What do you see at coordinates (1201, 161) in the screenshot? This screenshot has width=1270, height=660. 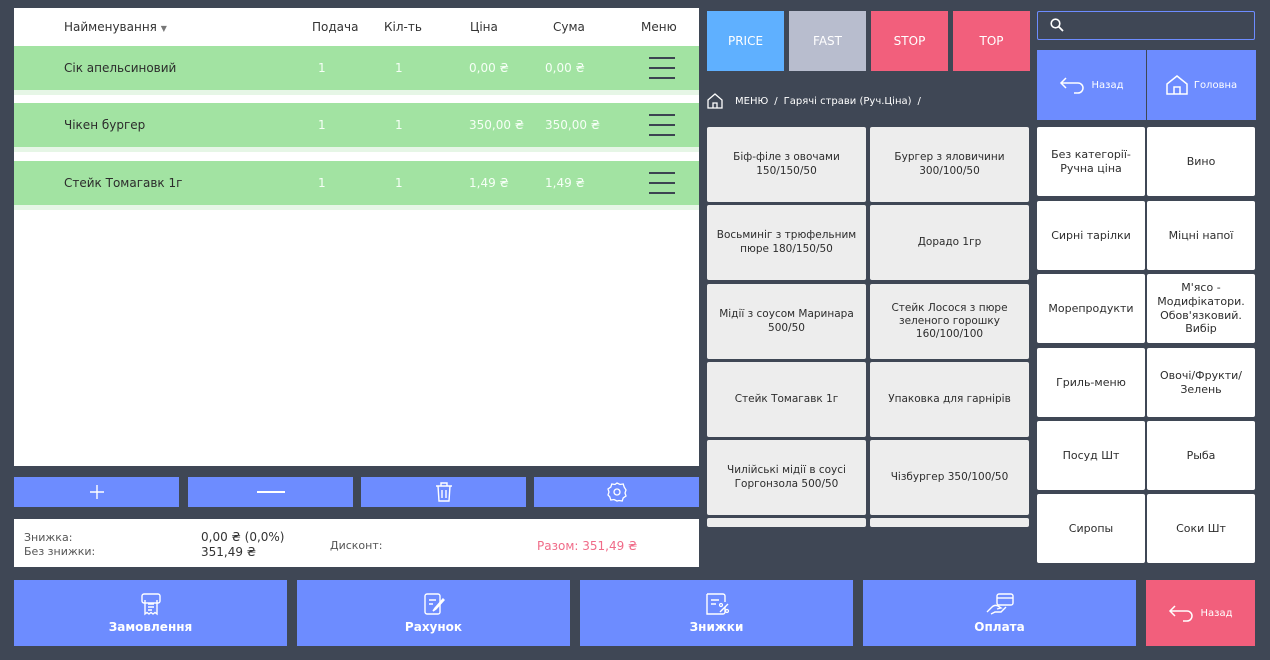 I see `category-tile: Вино` at bounding box center [1201, 161].